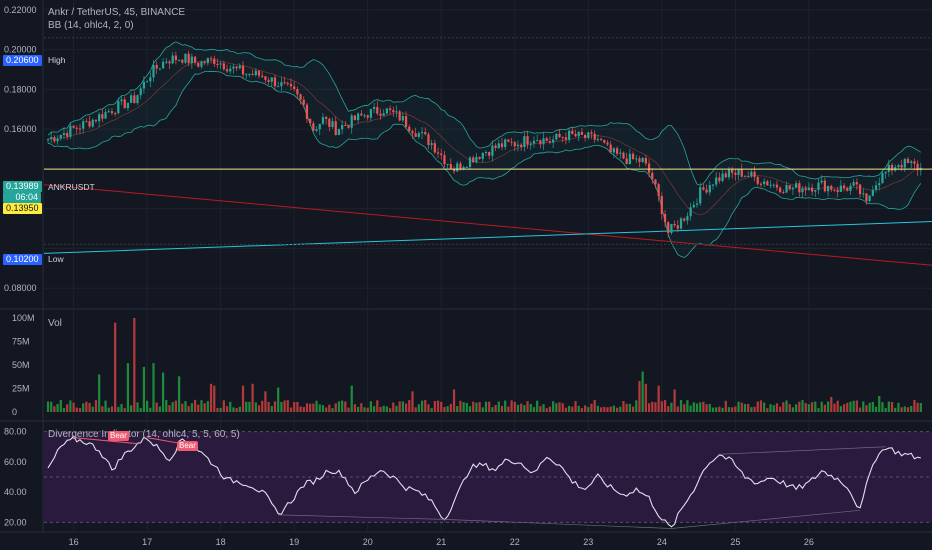  I want to click on ticker-label-text: ANKRUSDT, so click(71, 187).